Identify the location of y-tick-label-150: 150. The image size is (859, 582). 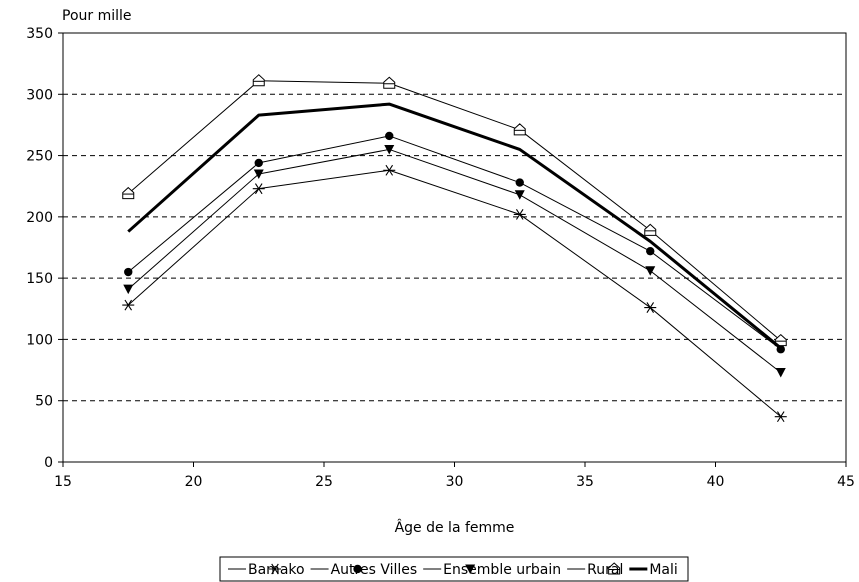
(39, 279).